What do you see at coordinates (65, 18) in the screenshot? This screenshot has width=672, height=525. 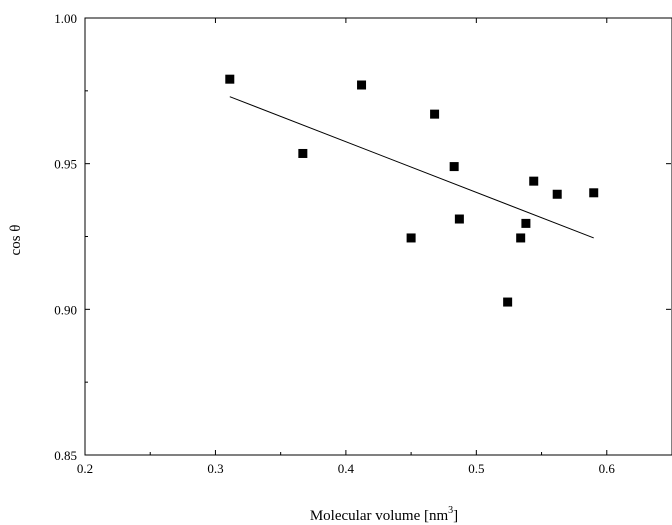 I see `y-tick-label: 1.00` at bounding box center [65, 18].